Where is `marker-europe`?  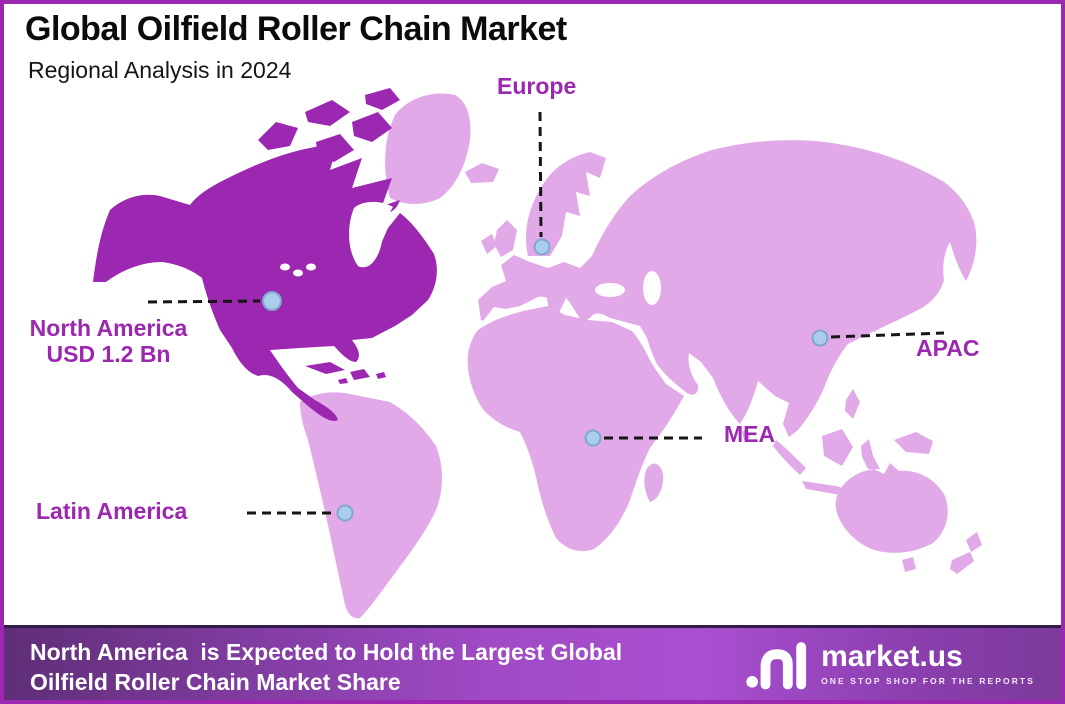 marker-europe is located at coordinates (542, 247).